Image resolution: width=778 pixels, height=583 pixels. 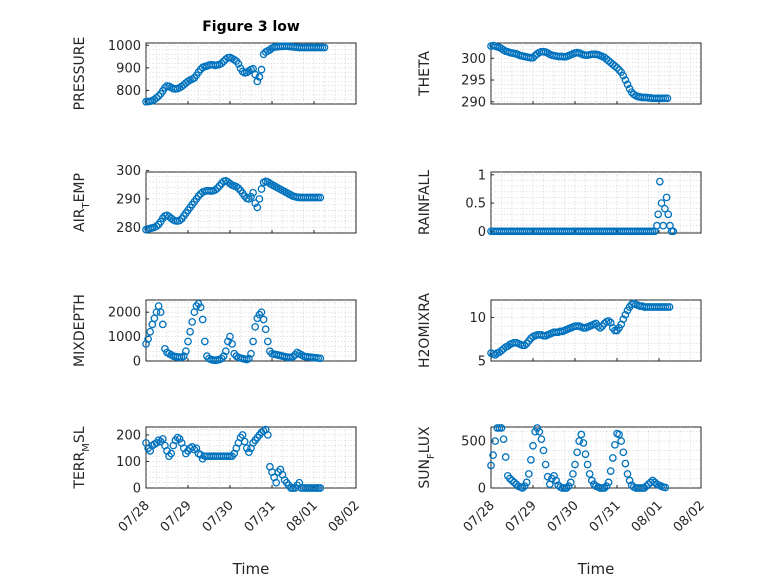 I want to click on y-tick-label: 100, so click(x=128, y=462).